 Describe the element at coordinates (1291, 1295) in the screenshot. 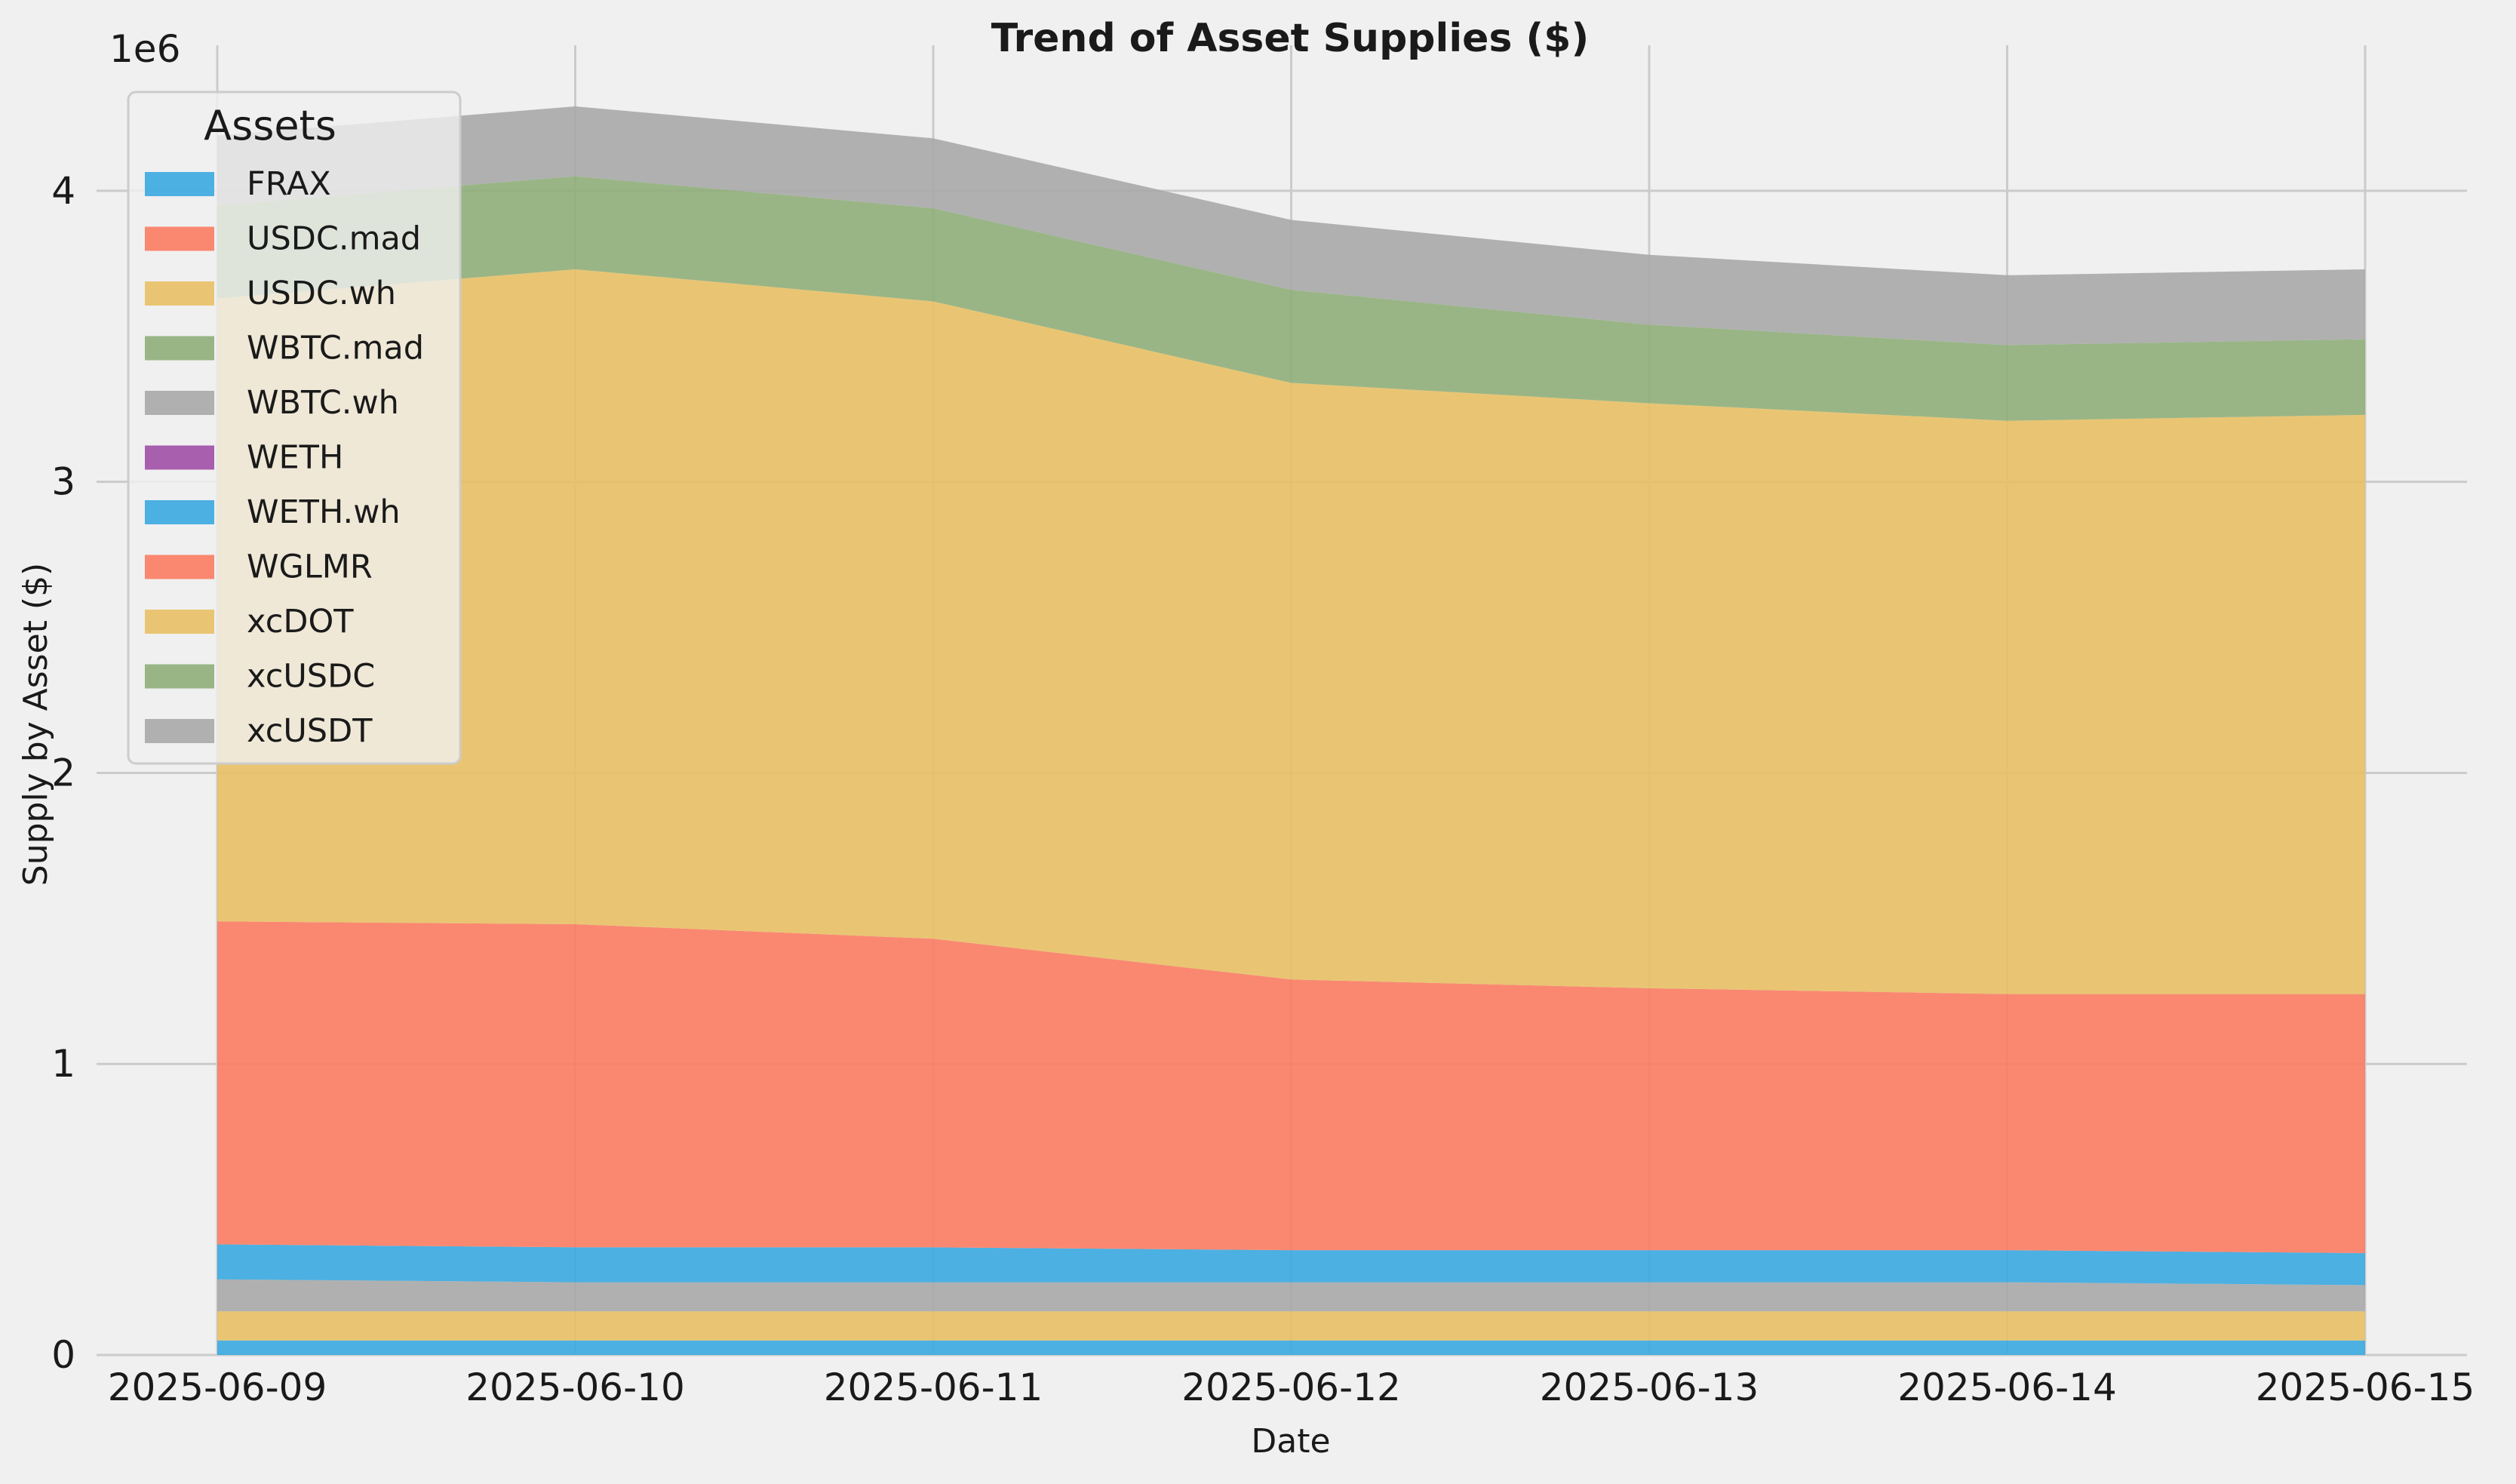

I see `area-wbtc-wh` at that location.